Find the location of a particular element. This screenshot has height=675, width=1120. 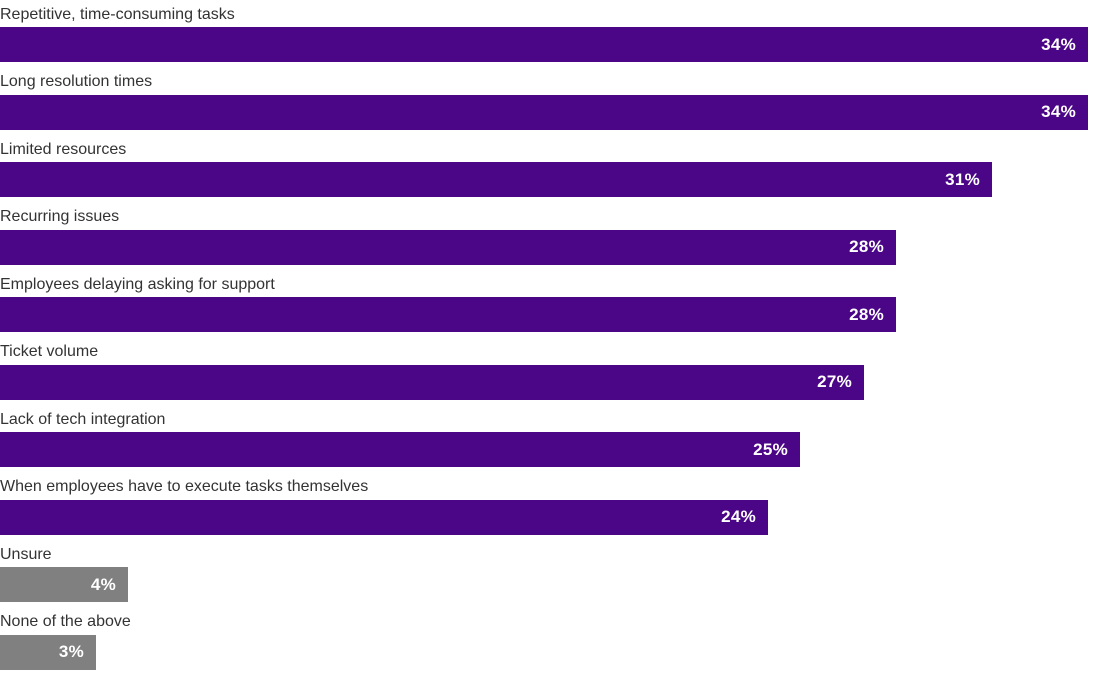

category-label: Limited resources is located at coordinates (63, 149).